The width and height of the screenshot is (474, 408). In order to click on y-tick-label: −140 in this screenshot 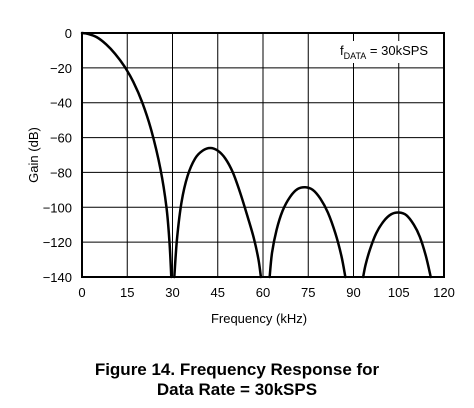, I will do `click(57, 277)`.